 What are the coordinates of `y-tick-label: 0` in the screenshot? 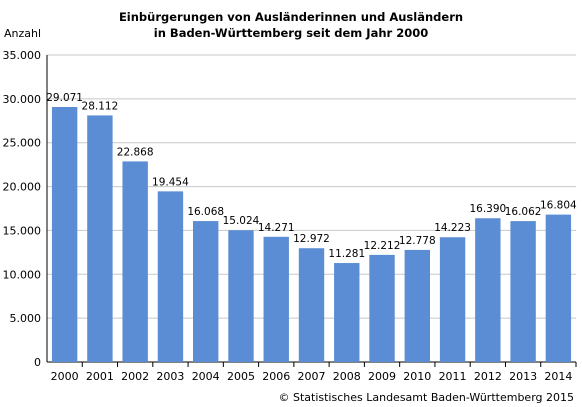 It's located at (37, 362).